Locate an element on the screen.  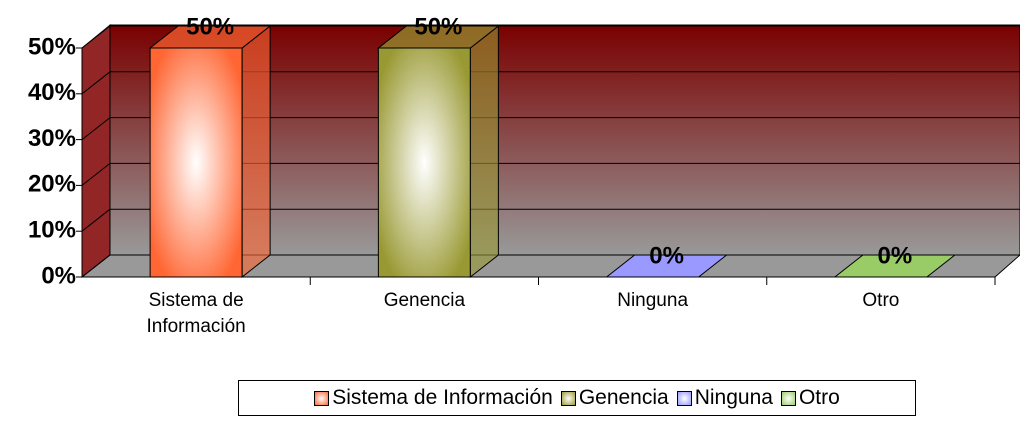
legend-label: Sistema de Información is located at coordinates (442, 397).